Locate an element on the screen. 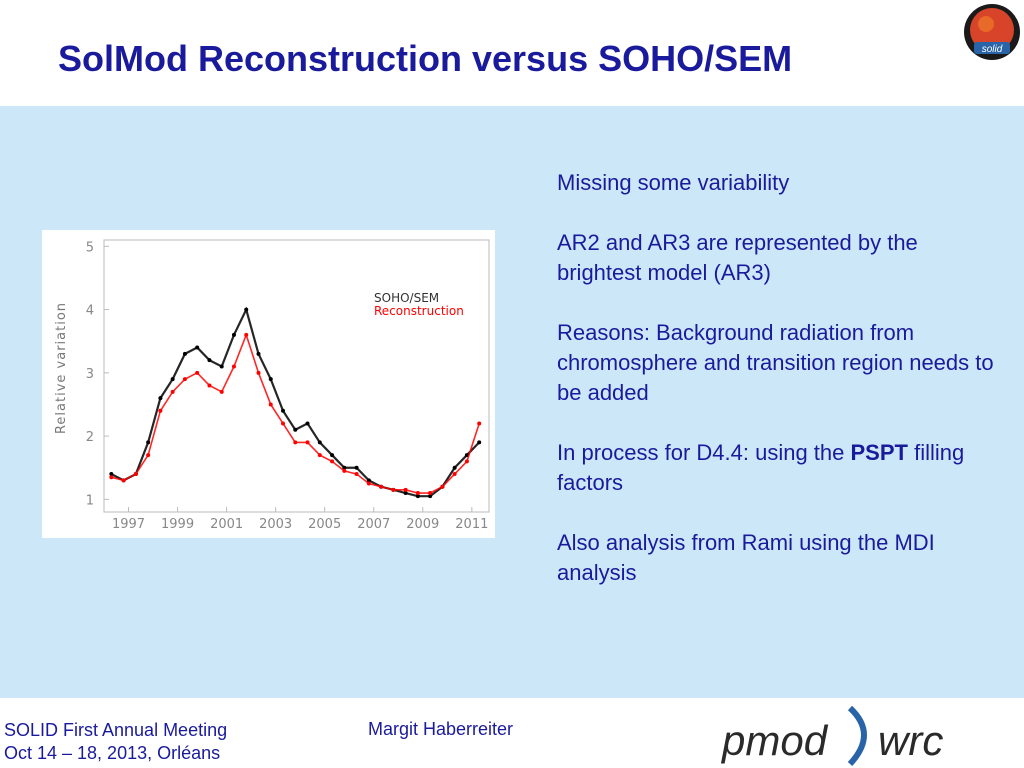  y-tick-label: 1 is located at coordinates (90, 500).